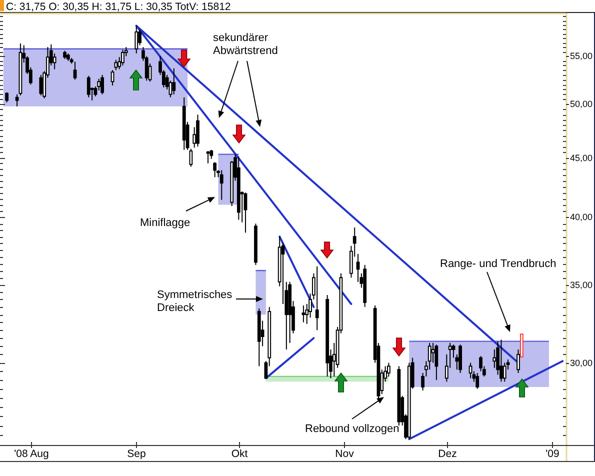  I want to click on x-tick-label: '08 Aug, so click(32, 454).